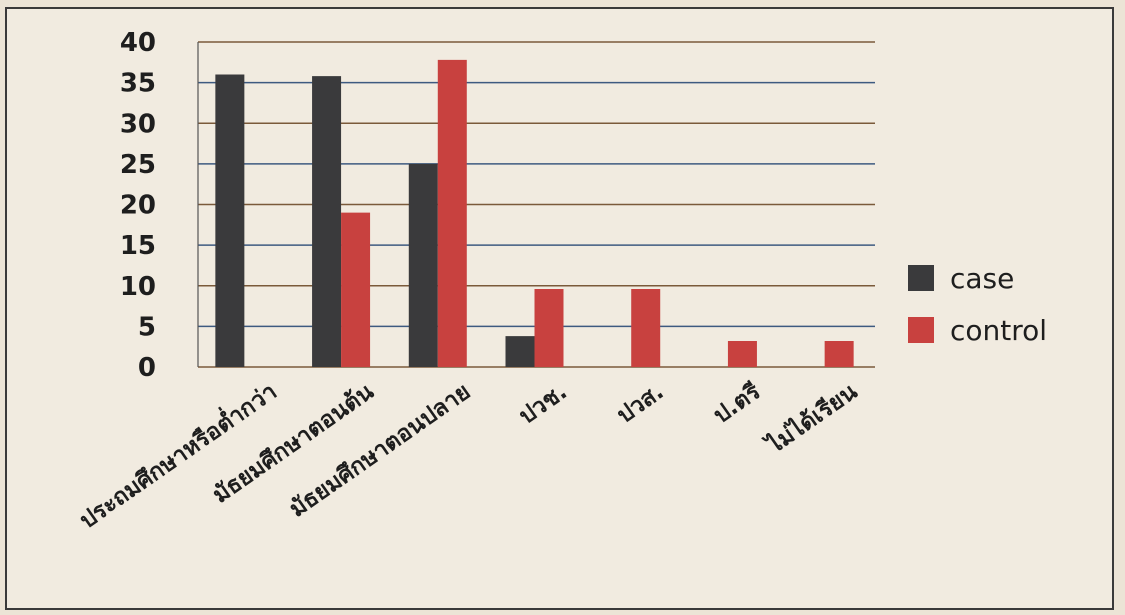 Image resolution: width=1125 pixels, height=615 pixels. I want to click on y-tick-label: 20, so click(138, 206).